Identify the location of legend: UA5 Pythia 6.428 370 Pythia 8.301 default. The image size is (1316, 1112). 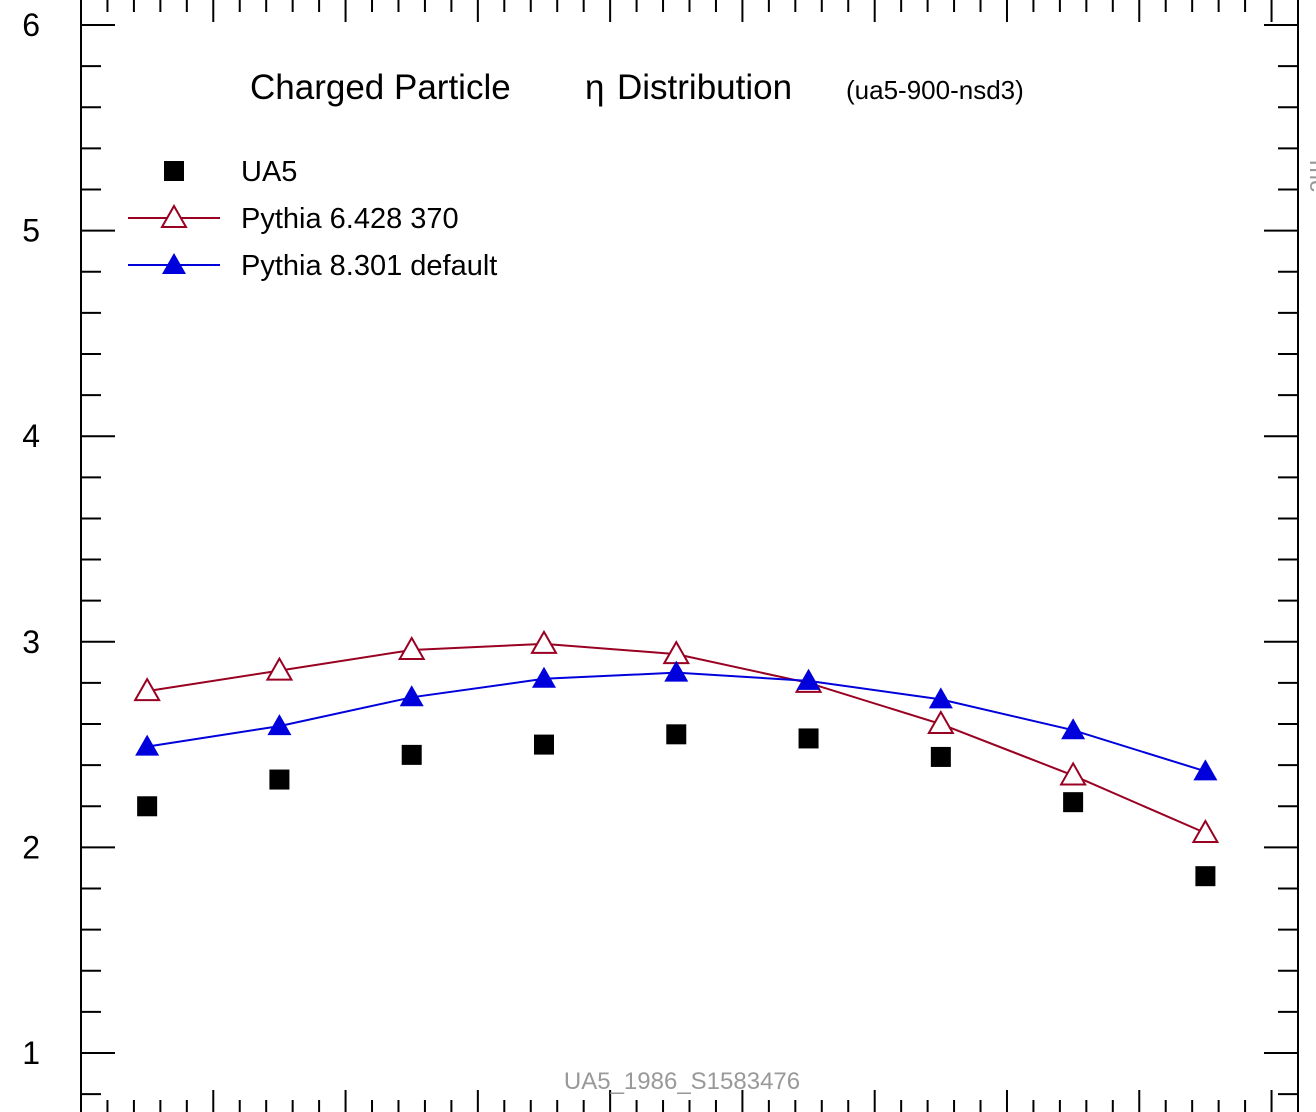
(312, 219).